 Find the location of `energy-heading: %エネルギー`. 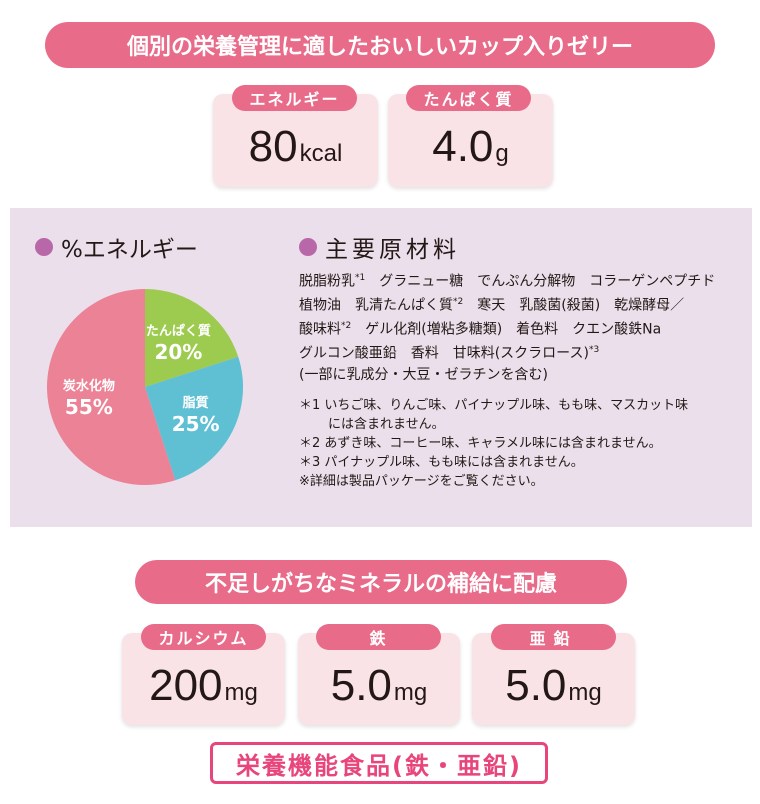

energy-heading: %エネルギー is located at coordinates (116, 247).